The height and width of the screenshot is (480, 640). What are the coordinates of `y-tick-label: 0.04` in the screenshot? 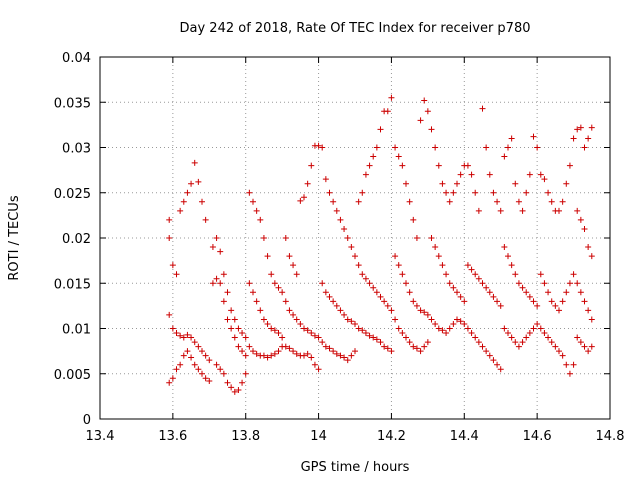 It's located at (76, 58).